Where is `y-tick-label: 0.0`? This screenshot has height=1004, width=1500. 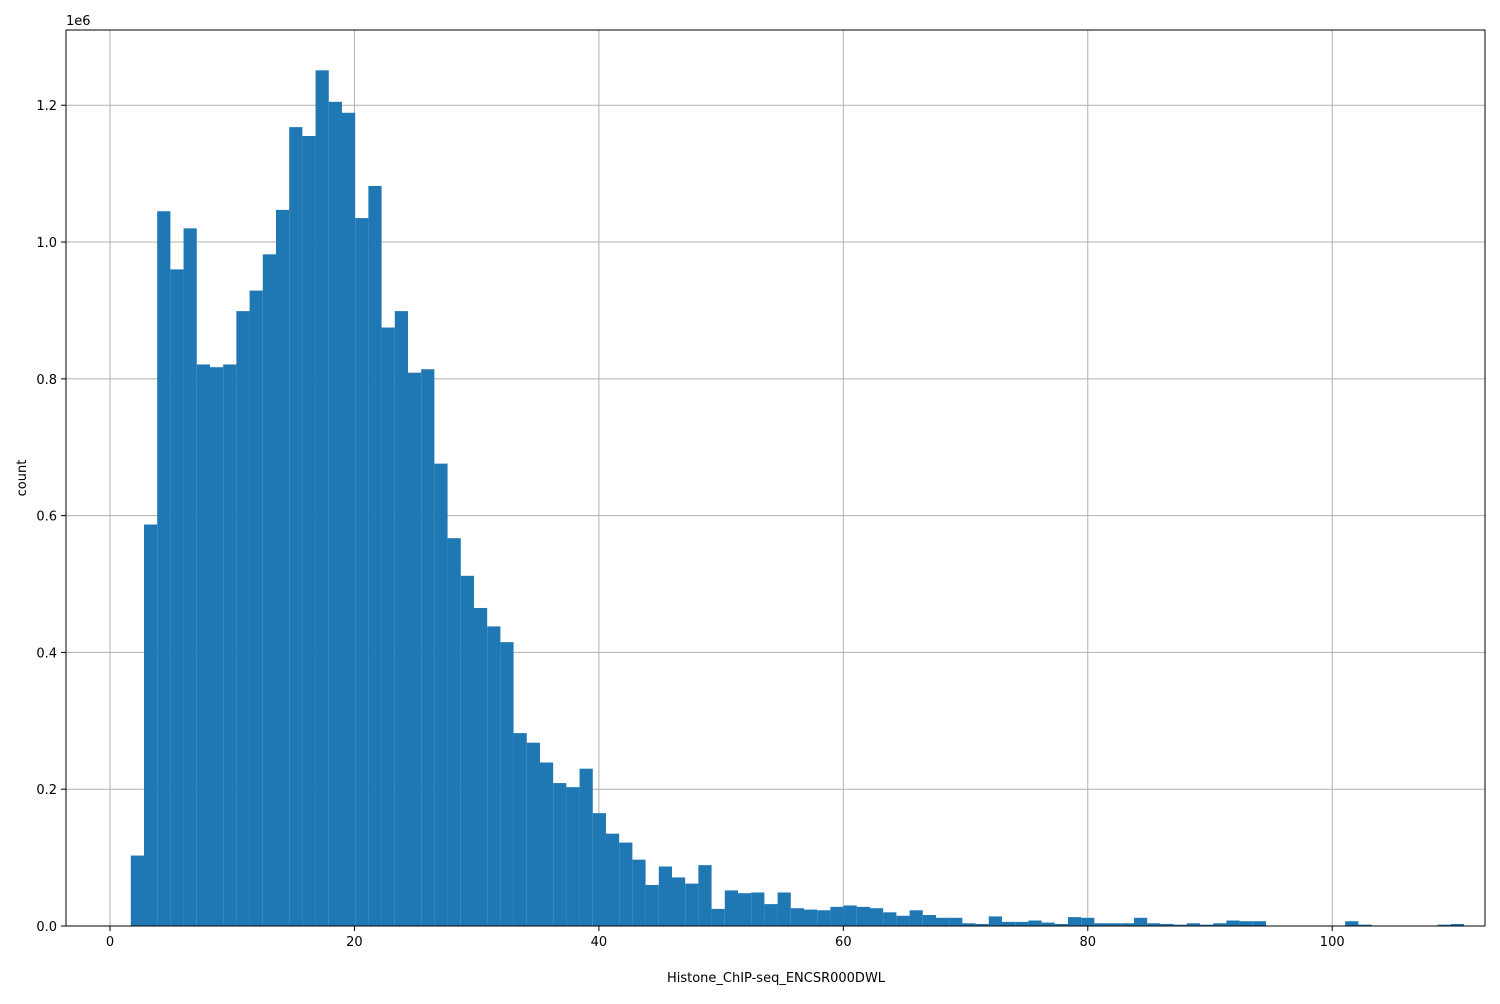
y-tick-label: 0.0 is located at coordinates (46, 927).